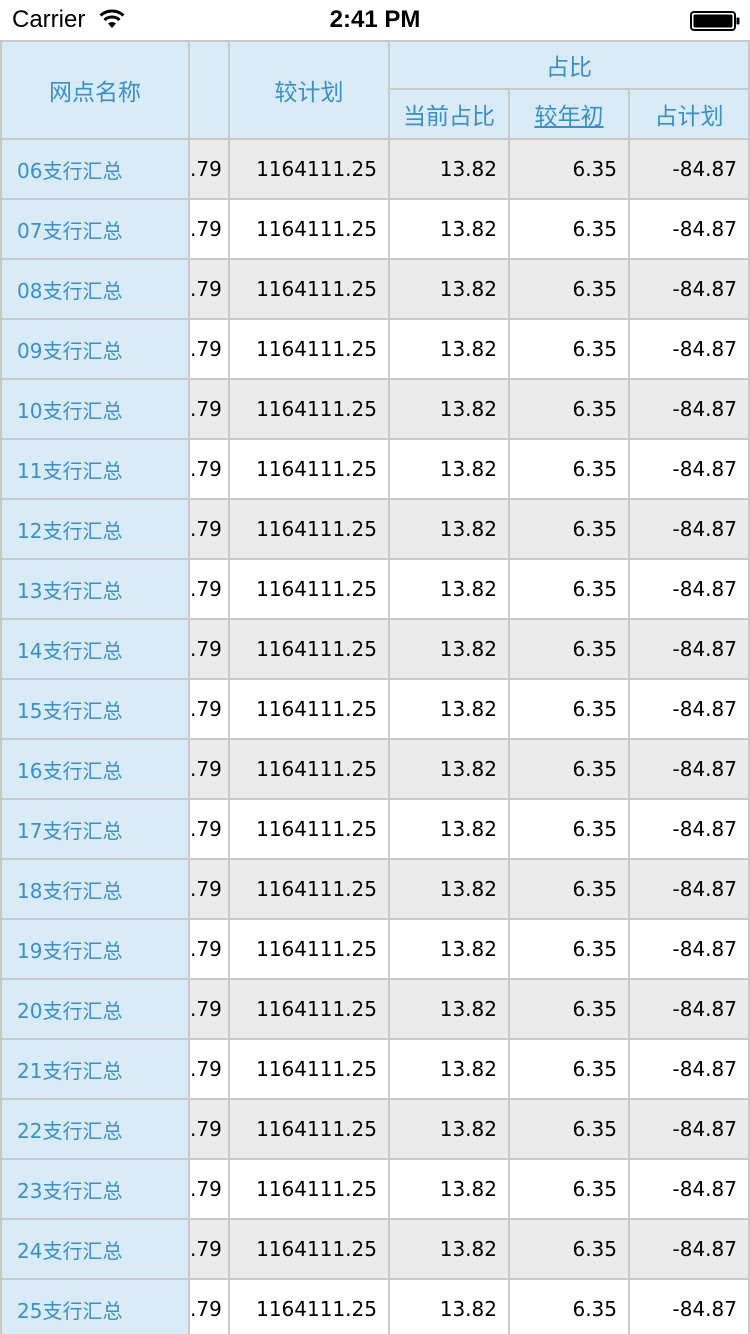 This screenshot has height=1334, width=750. Describe the element at coordinates (95, 470) in the screenshot. I see `branch-name-cell: 11支行汇总` at that location.